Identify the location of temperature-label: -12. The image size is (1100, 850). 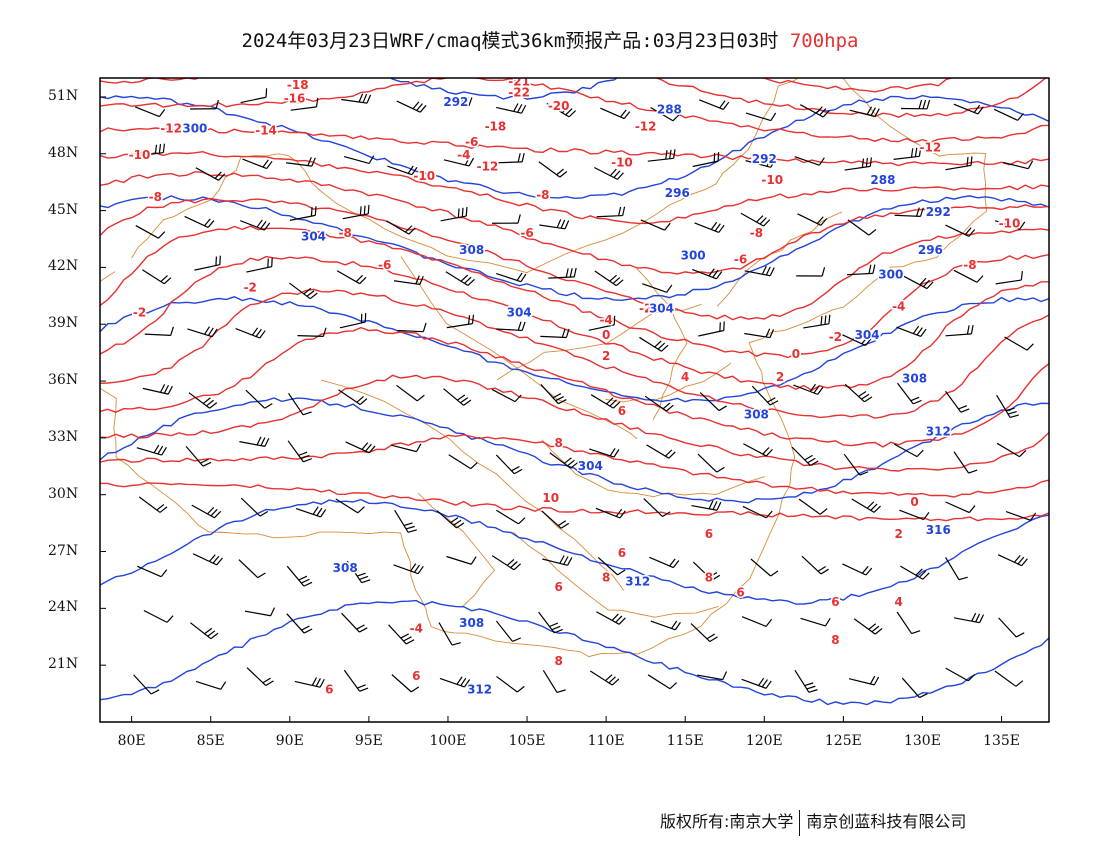
(931, 148).